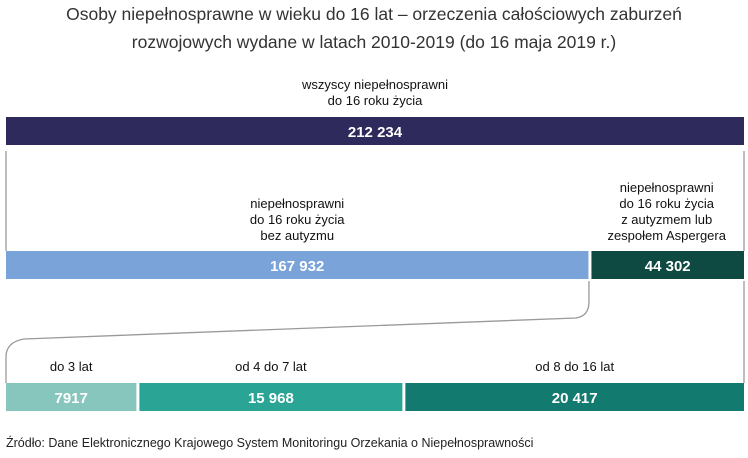 The height and width of the screenshot is (458, 748). I want to click on segment-label-2-0-line-0: do 3 lat, so click(71, 366).